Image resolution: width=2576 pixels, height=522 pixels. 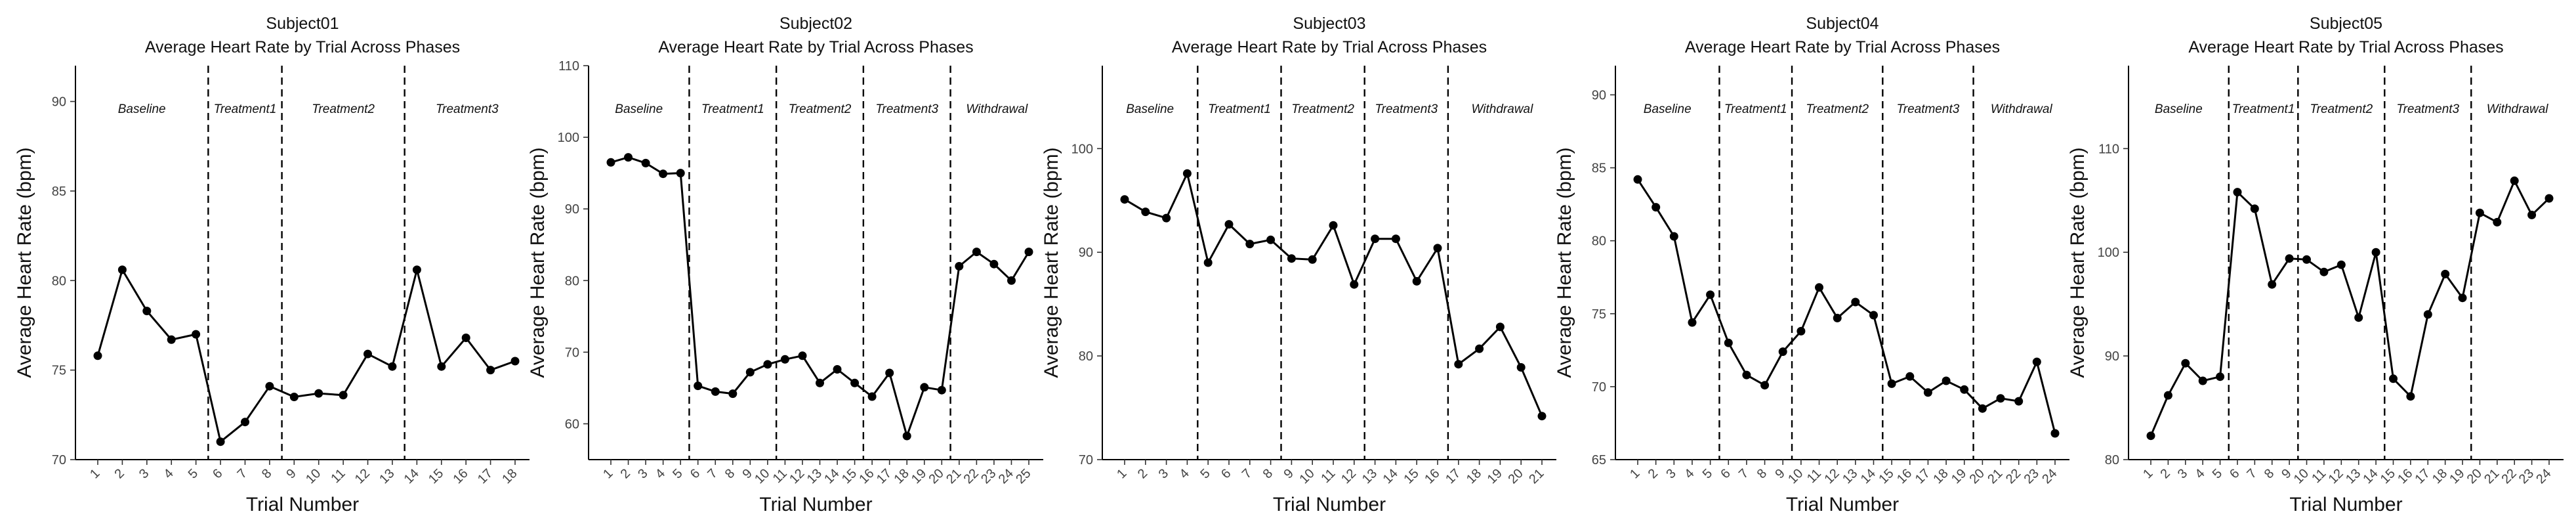 I want to click on x-tick-label: 9, so click(x=2287, y=473).